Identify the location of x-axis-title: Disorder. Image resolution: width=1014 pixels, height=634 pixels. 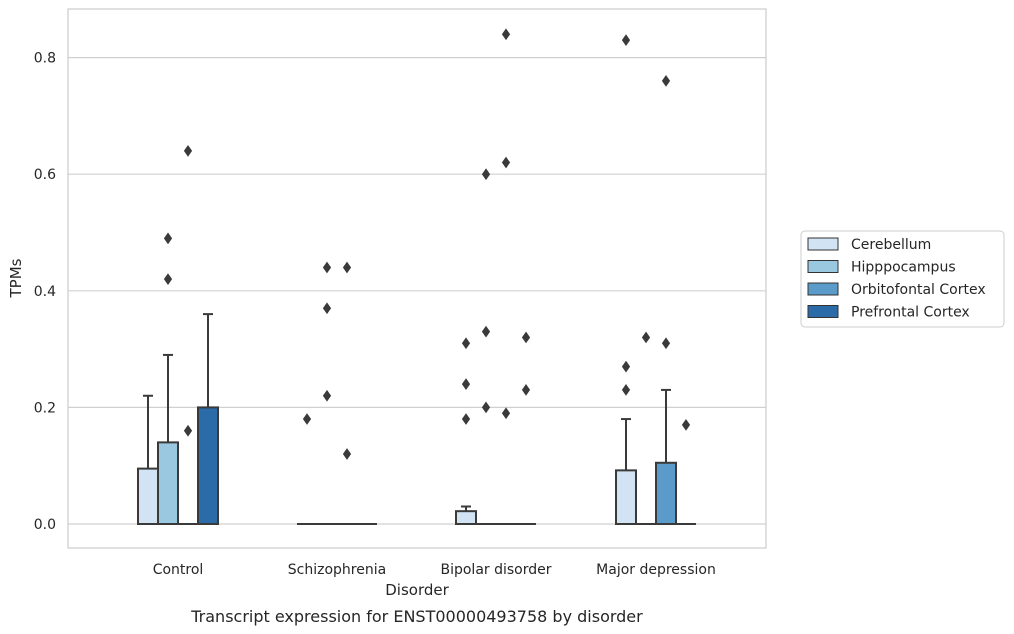
(417, 590).